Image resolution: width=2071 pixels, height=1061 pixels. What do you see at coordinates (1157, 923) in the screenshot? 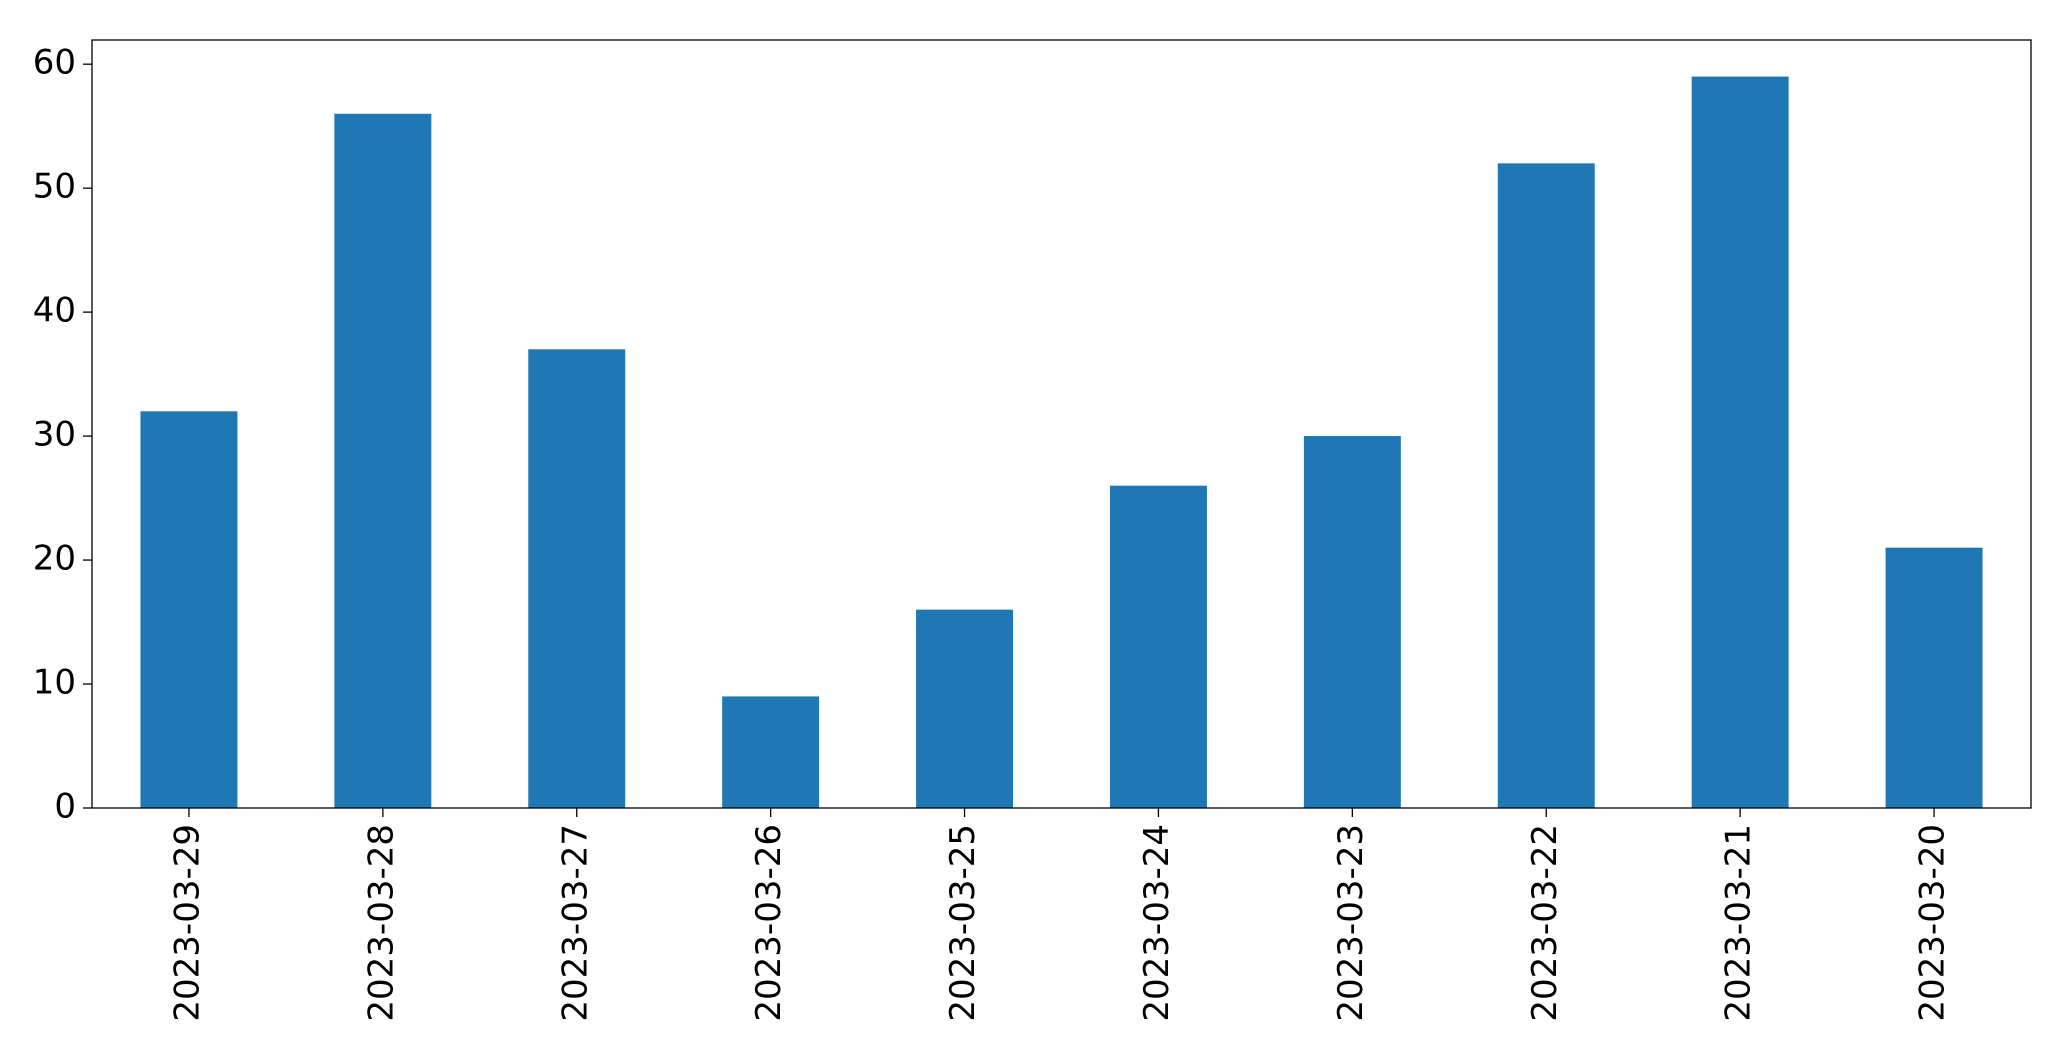
I see `x-tick-label: 2023-03-24` at bounding box center [1157, 923].